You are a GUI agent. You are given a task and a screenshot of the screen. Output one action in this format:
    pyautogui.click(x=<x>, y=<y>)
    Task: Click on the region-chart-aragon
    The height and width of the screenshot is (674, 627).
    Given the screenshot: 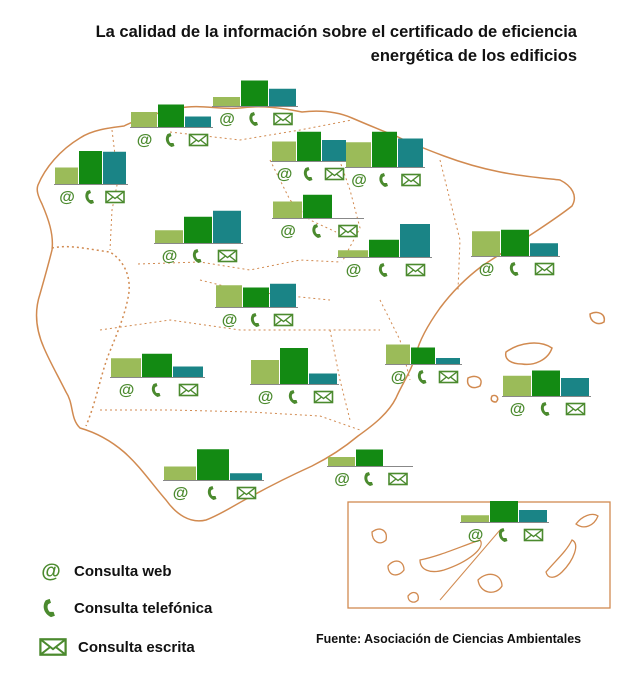 What is the action you would take?
    pyautogui.click(x=384, y=251)
    